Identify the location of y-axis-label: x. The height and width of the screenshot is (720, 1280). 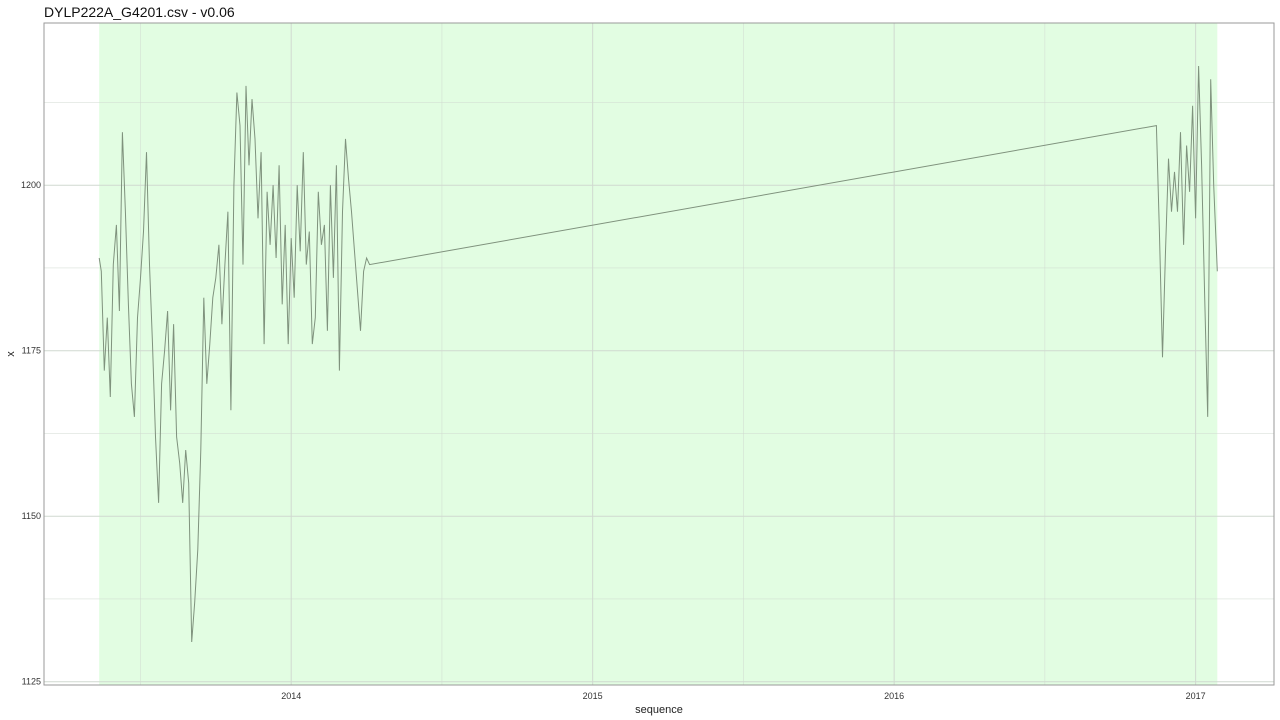
(11, 354).